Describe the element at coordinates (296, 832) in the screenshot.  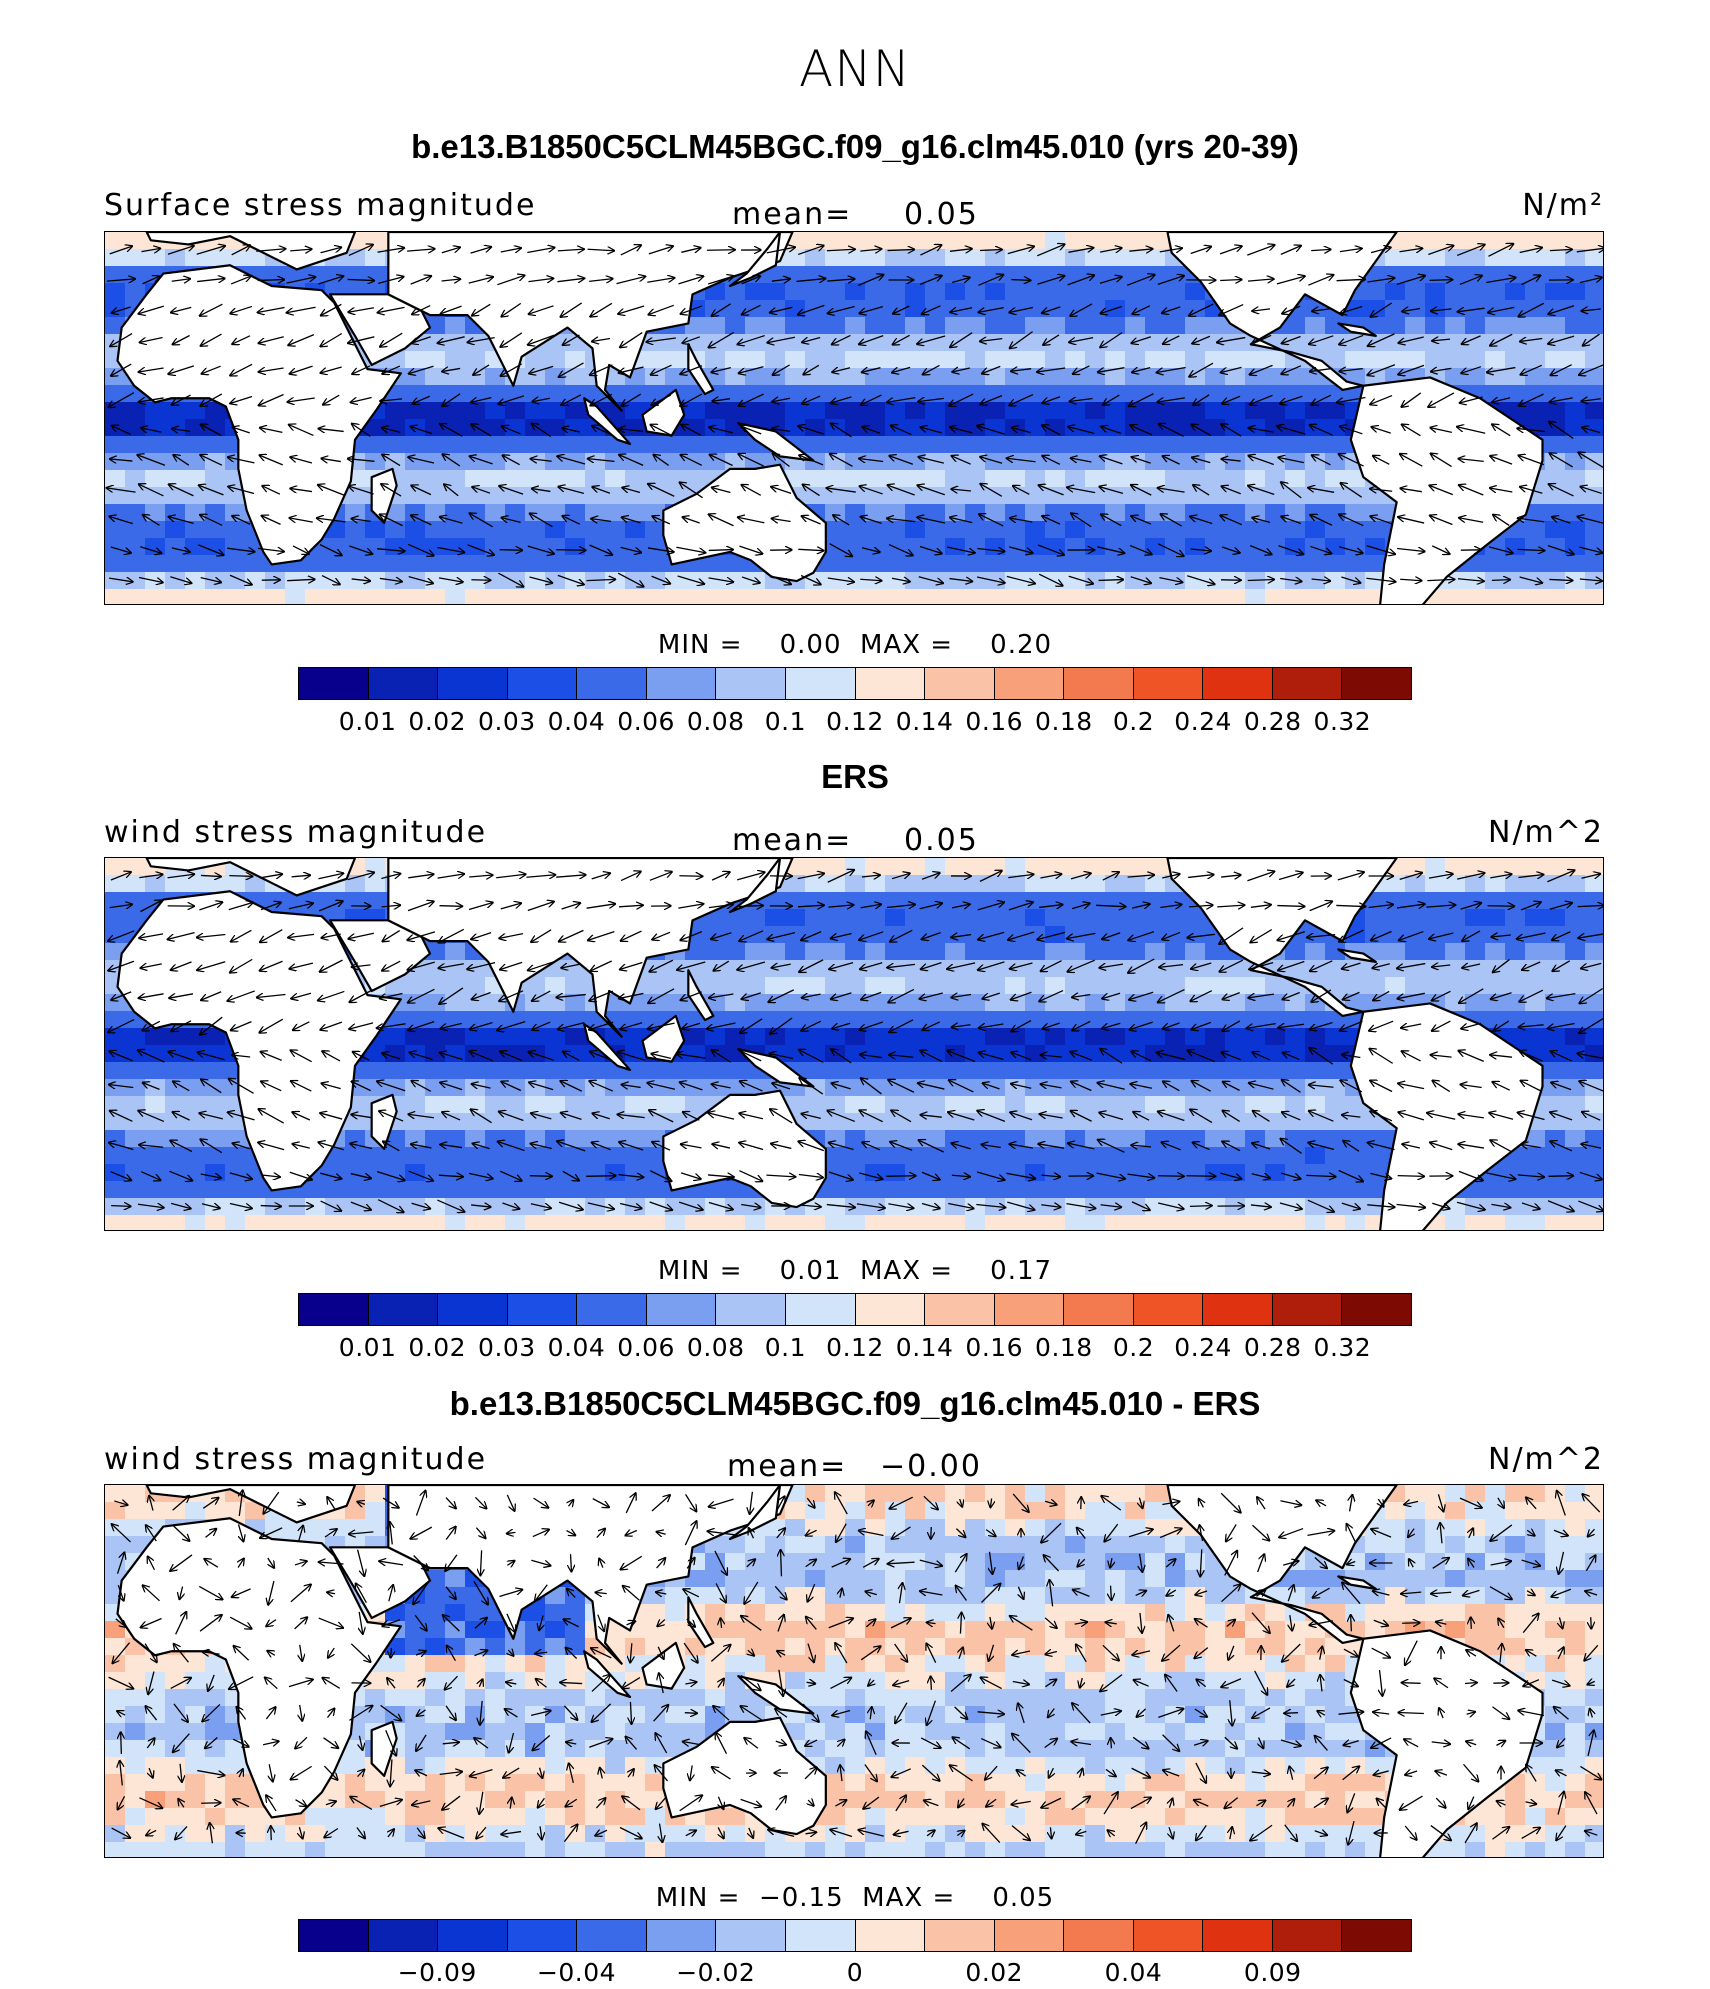
I see `panel-2-variable-label: wind stress magnitude` at that location.